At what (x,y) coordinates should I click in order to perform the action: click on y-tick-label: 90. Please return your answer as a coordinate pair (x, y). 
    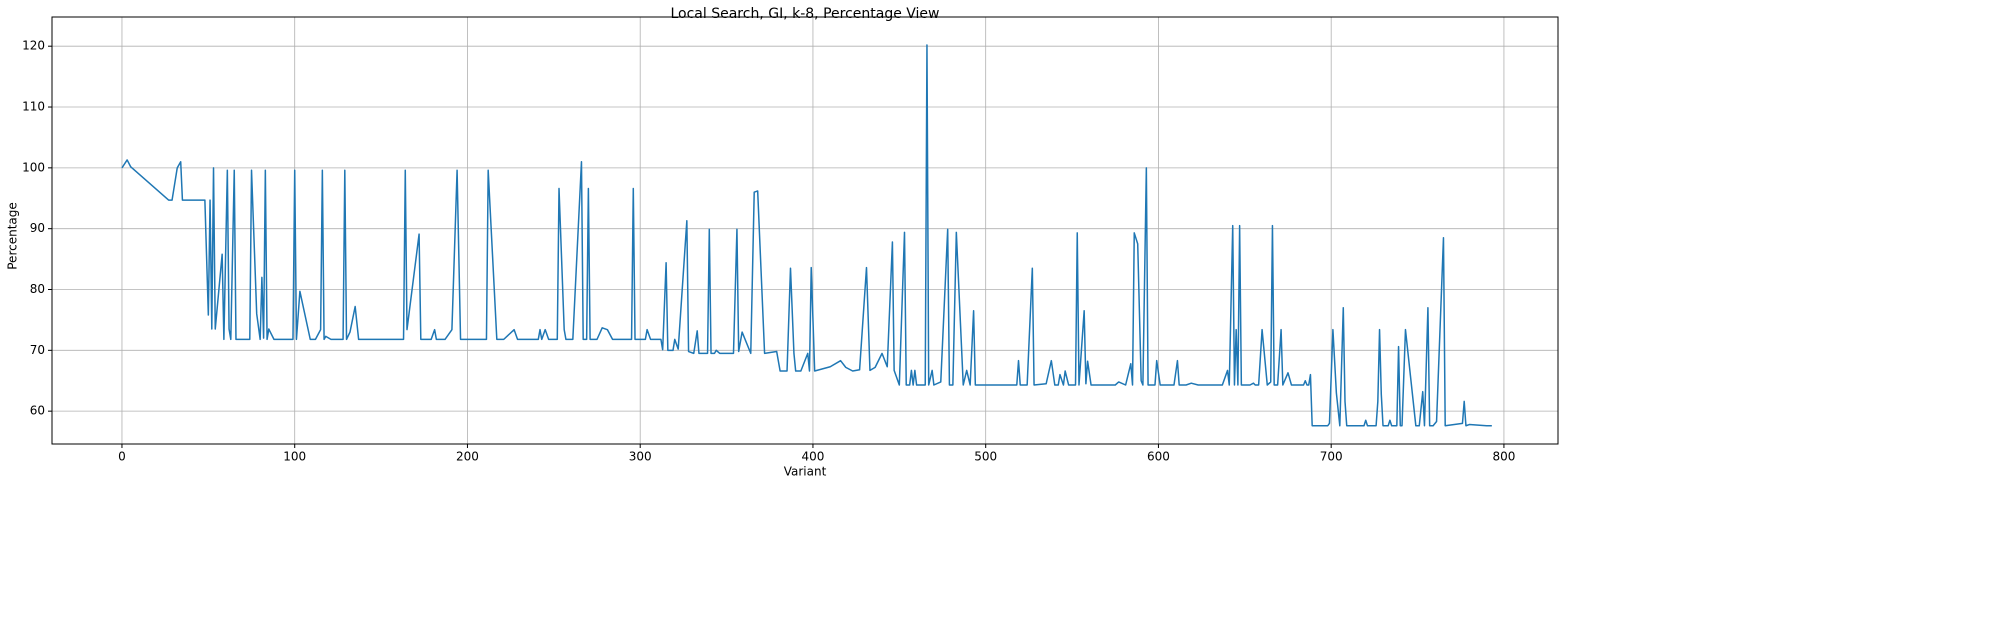
    Looking at the image, I should click on (37, 228).